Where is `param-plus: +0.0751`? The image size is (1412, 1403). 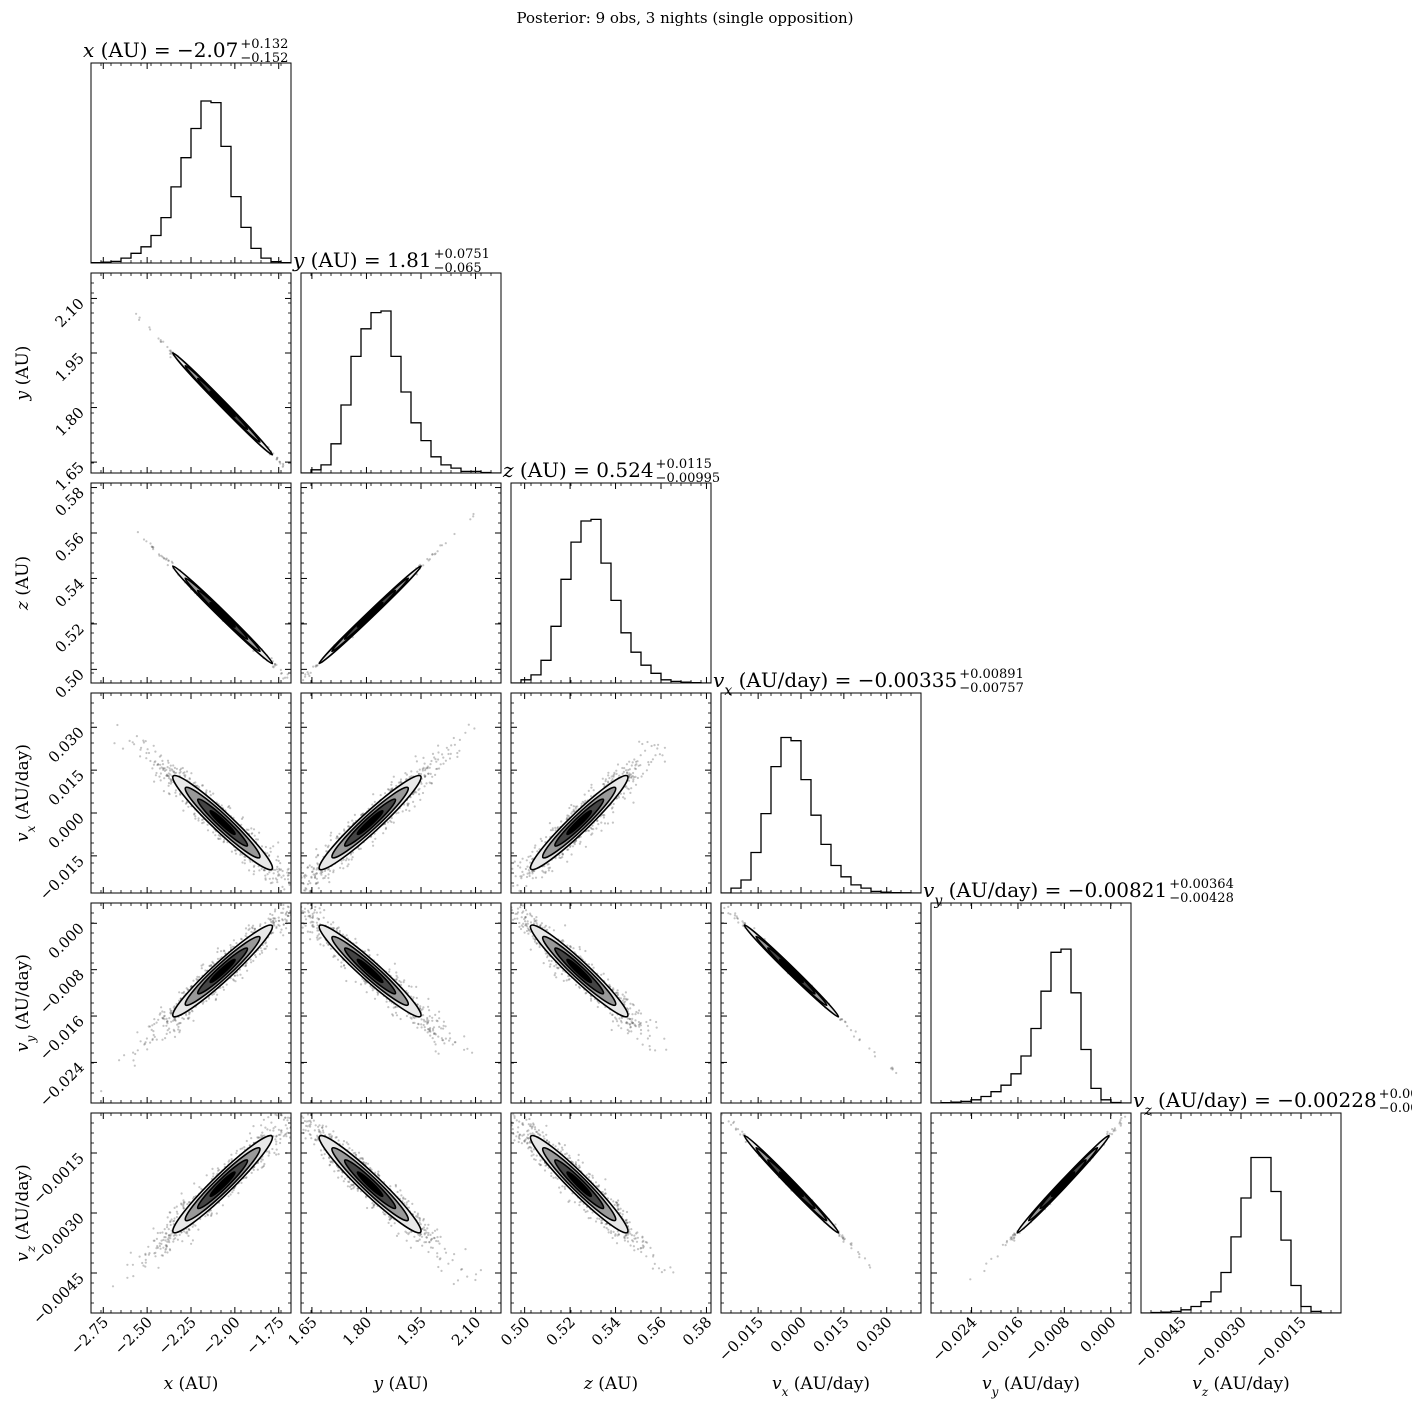 param-plus: +0.0751 is located at coordinates (462, 254).